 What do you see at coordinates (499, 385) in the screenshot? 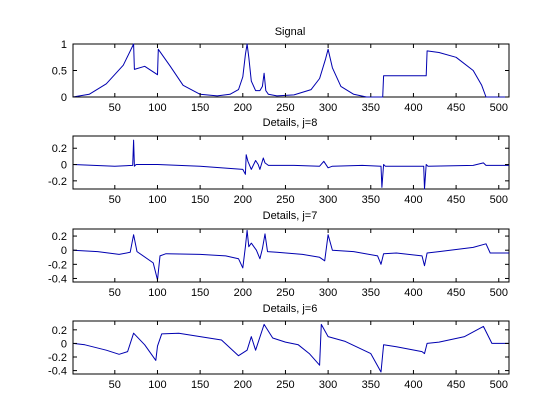
I see `panel-4-x-tick-label: 500` at bounding box center [499, 385].